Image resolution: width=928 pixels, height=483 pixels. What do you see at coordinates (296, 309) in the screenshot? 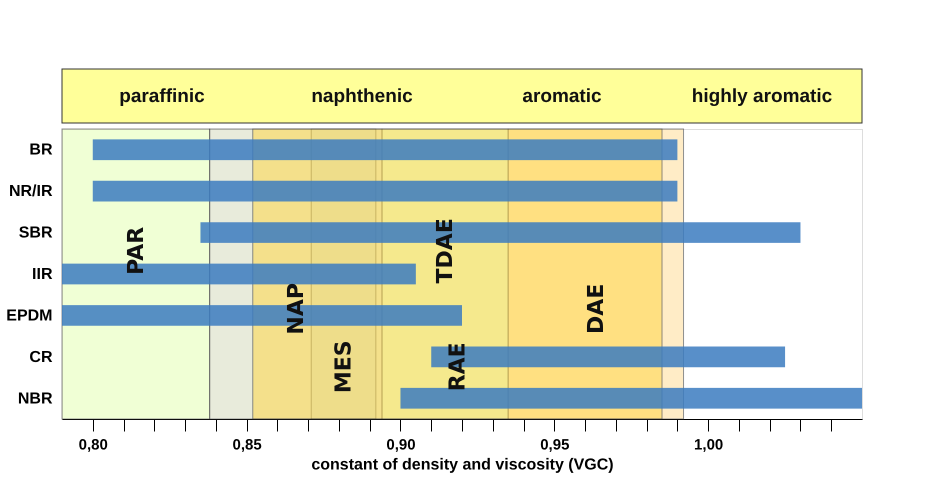
I see `band-label: NAP` at bounding box center [296, 309].